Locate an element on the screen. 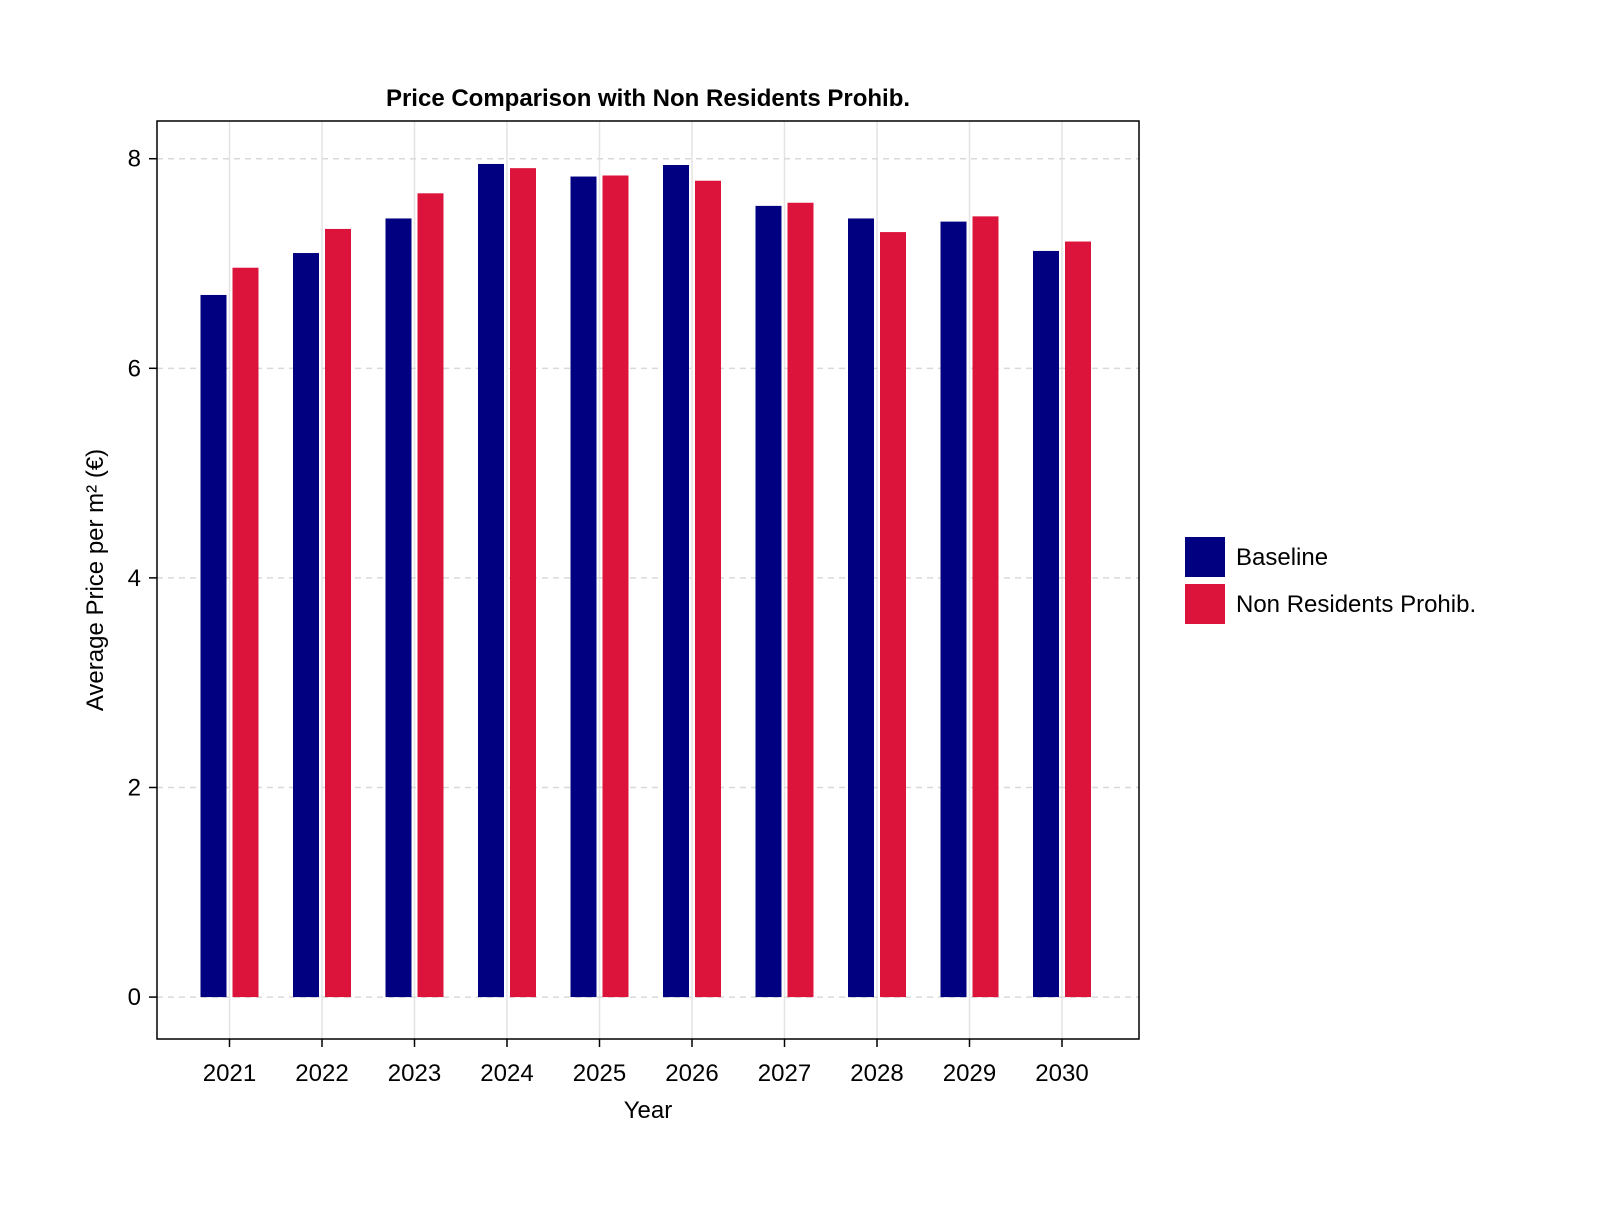 This screenshot has width=1600, height=1205. bar-baseline-2025 is located at coordinates (583, 587).